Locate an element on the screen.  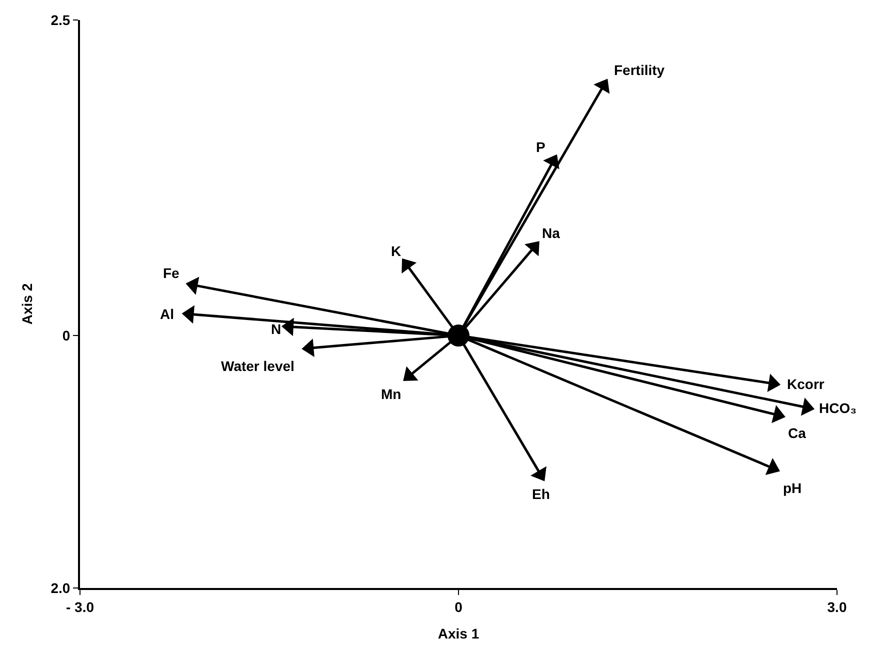
annotation: HCO₃ is located at coordinates (838, 408).